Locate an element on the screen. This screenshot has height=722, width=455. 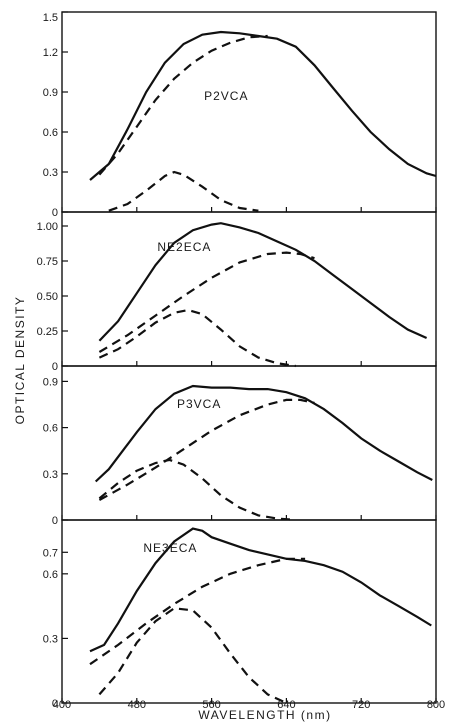
y-tick-label: 0.50 is located at coordinates (47, 297).